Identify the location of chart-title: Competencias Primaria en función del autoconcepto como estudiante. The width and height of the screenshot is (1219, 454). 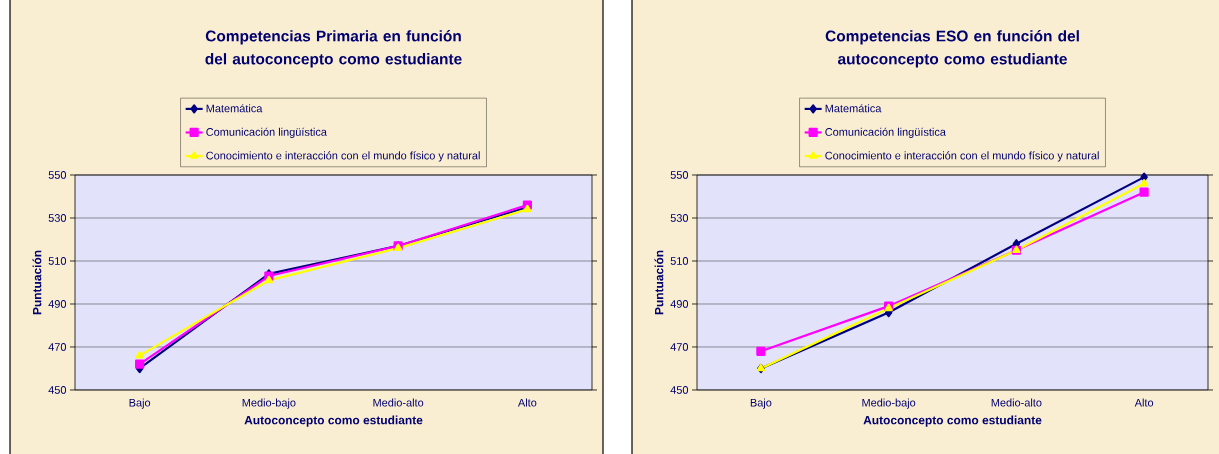
(333, 49).